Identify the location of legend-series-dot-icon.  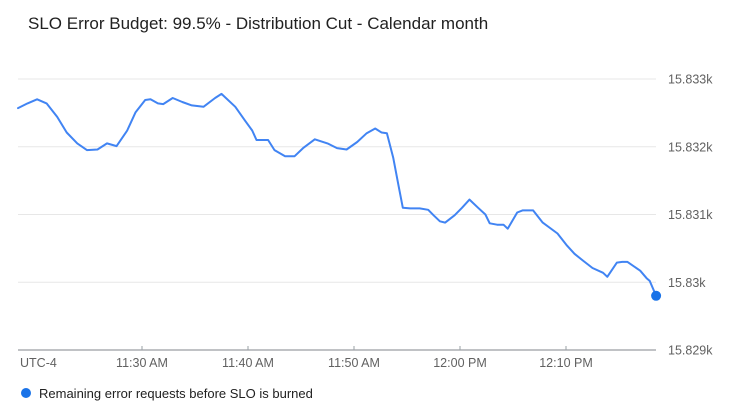
(26, 393).